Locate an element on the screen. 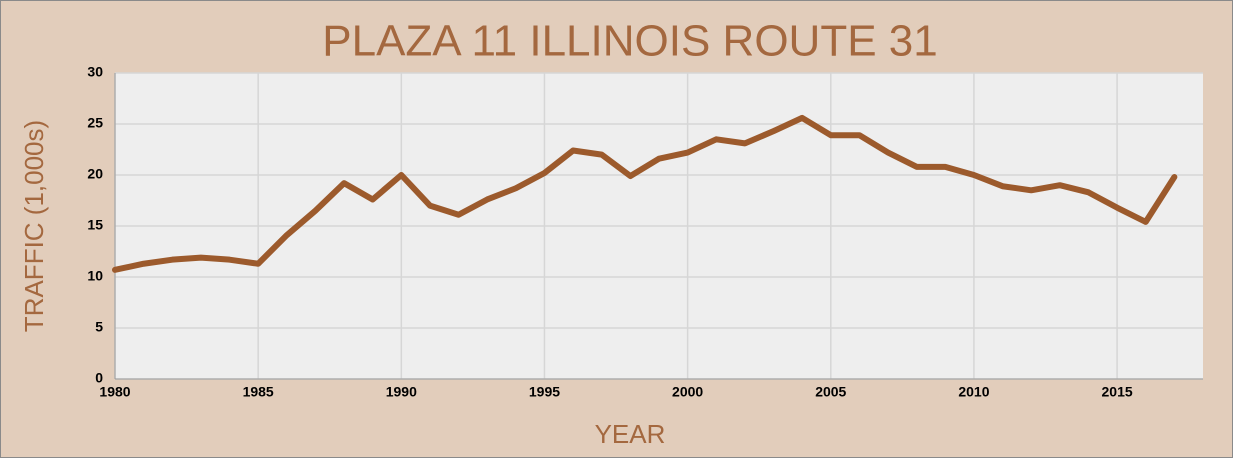 The image size is (1233, 458). y-tick-label: 15 is located at coordinates (95, 225).